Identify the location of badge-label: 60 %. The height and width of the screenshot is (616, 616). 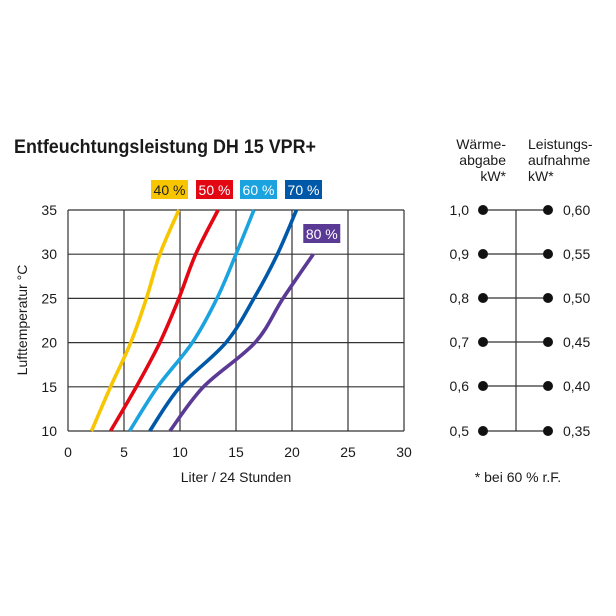
(259, 190).